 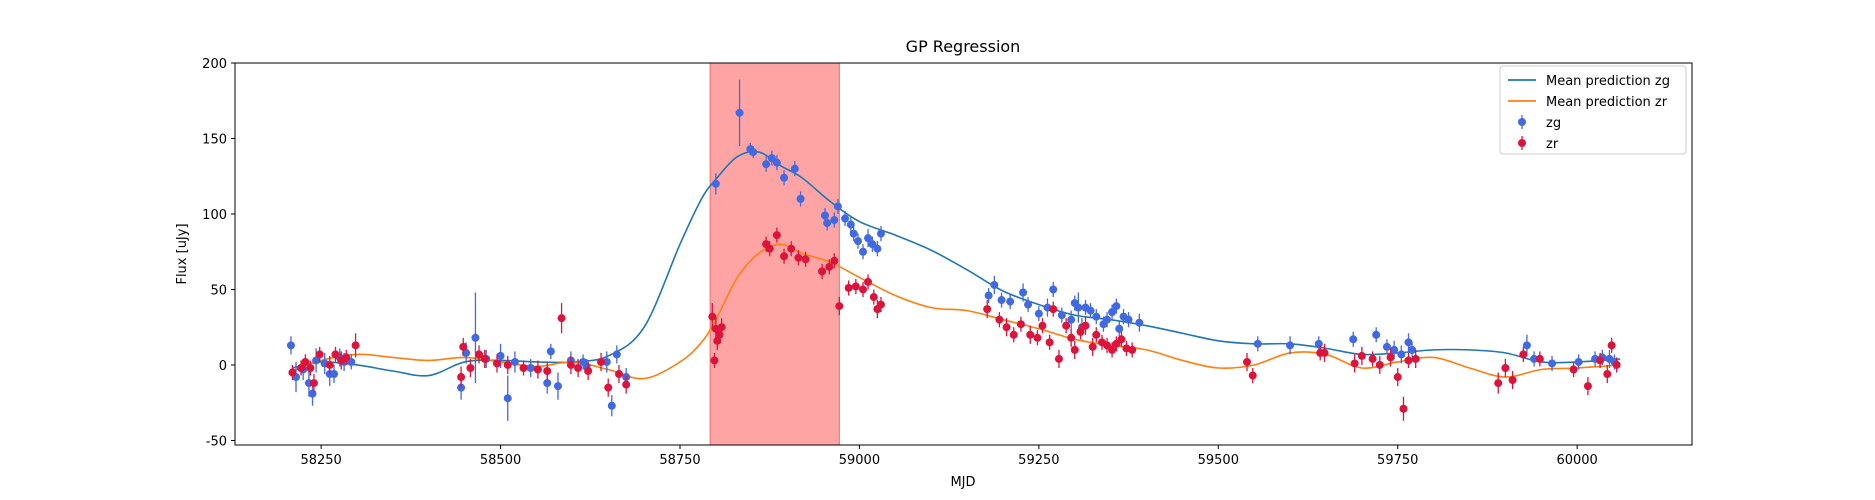 I want to click on legend: Mean prediction zg Mean prediction zr zg zr, so click(x=1593, y=110).